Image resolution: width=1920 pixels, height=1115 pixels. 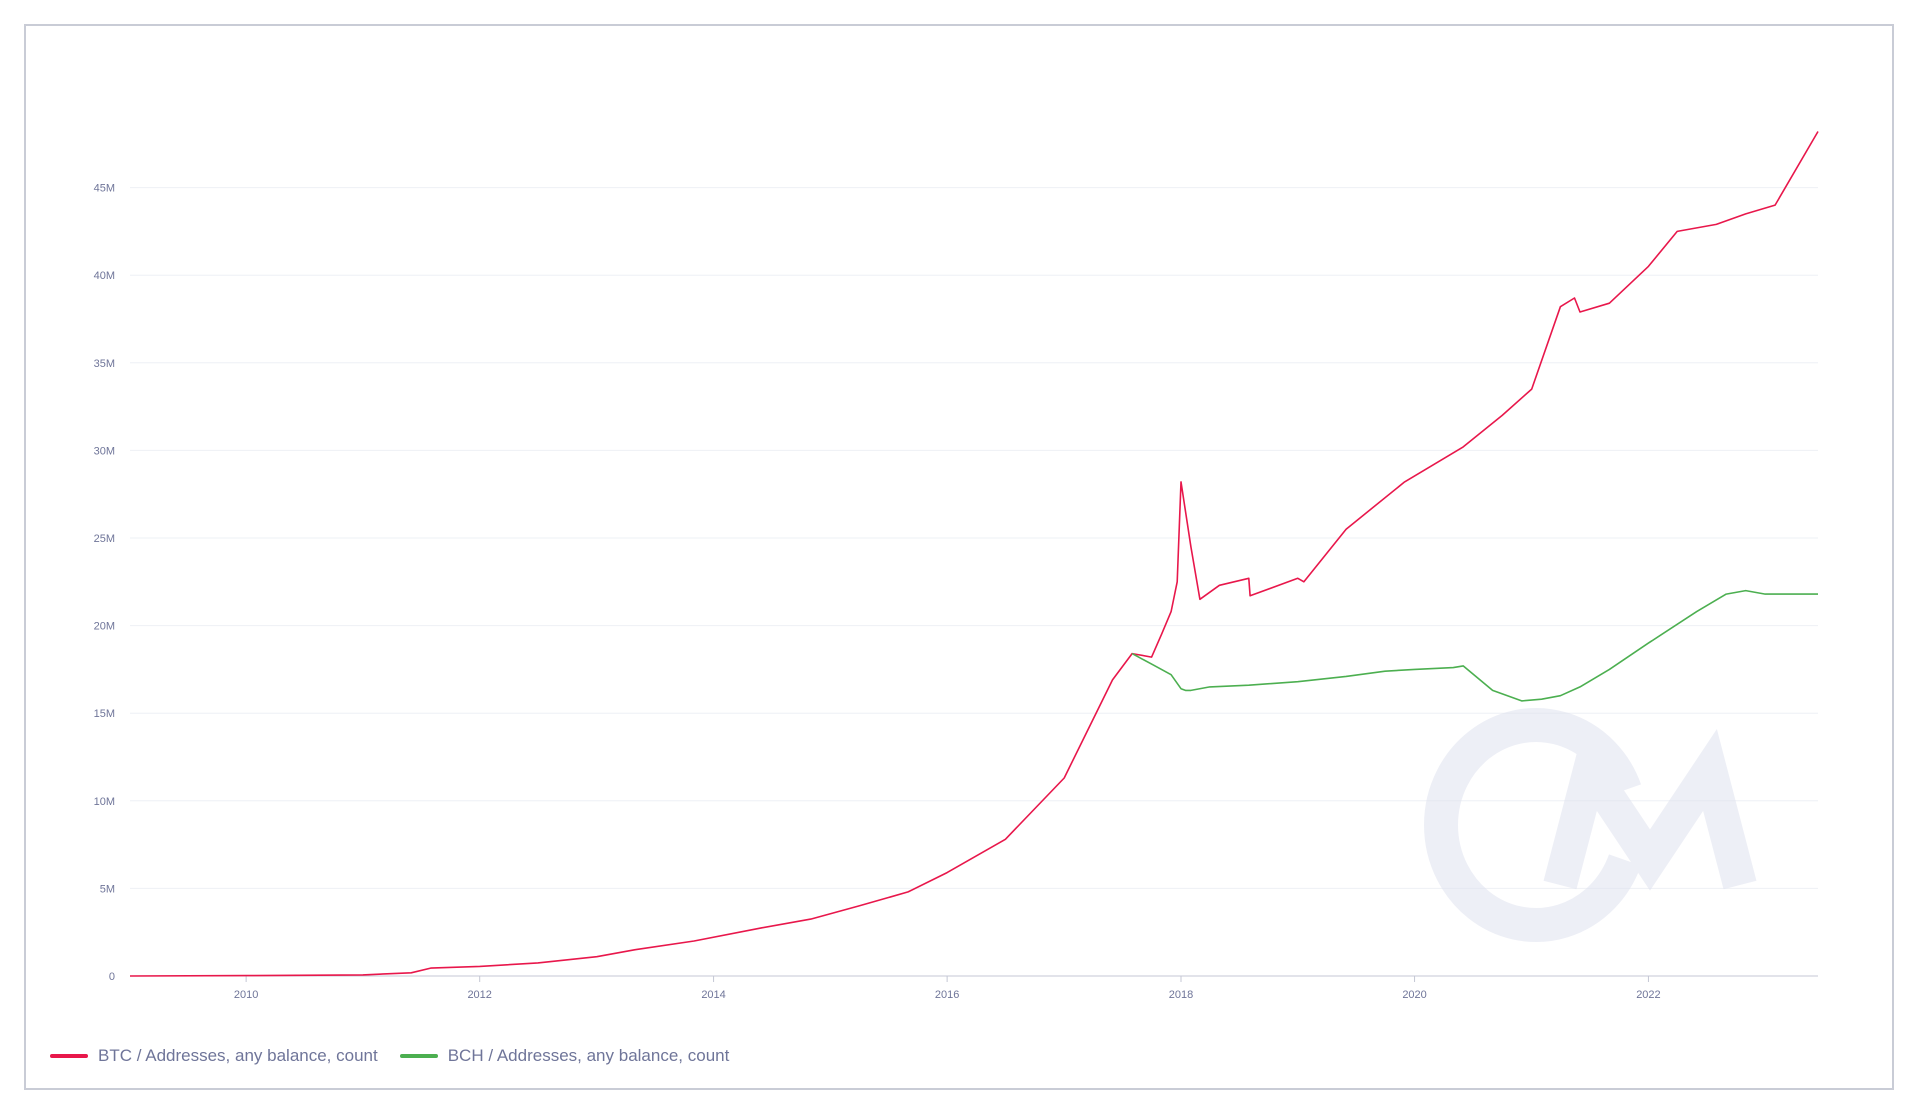 I want to click on y-tick-label: 45M, so click(x=104, y=189).